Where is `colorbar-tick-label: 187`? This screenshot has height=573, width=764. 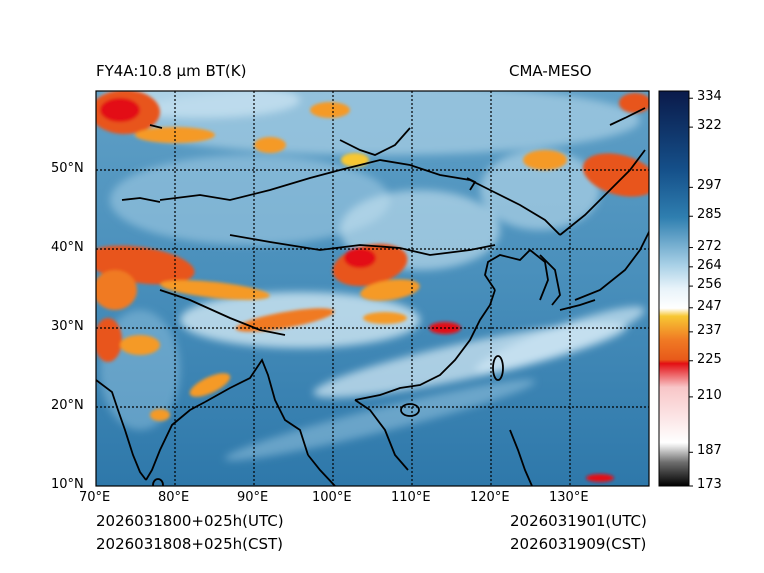 colorbar-tick-label: 187 is located at coordinates (709, 451).